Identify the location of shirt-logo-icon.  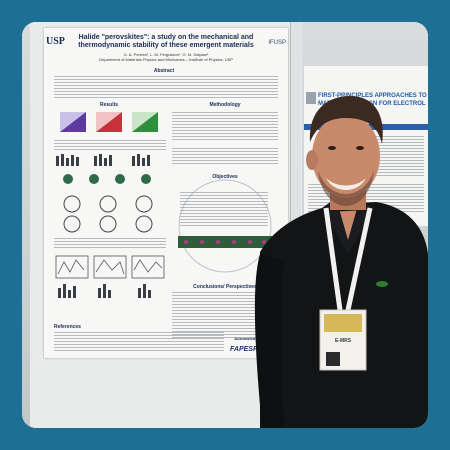
(382, 284).